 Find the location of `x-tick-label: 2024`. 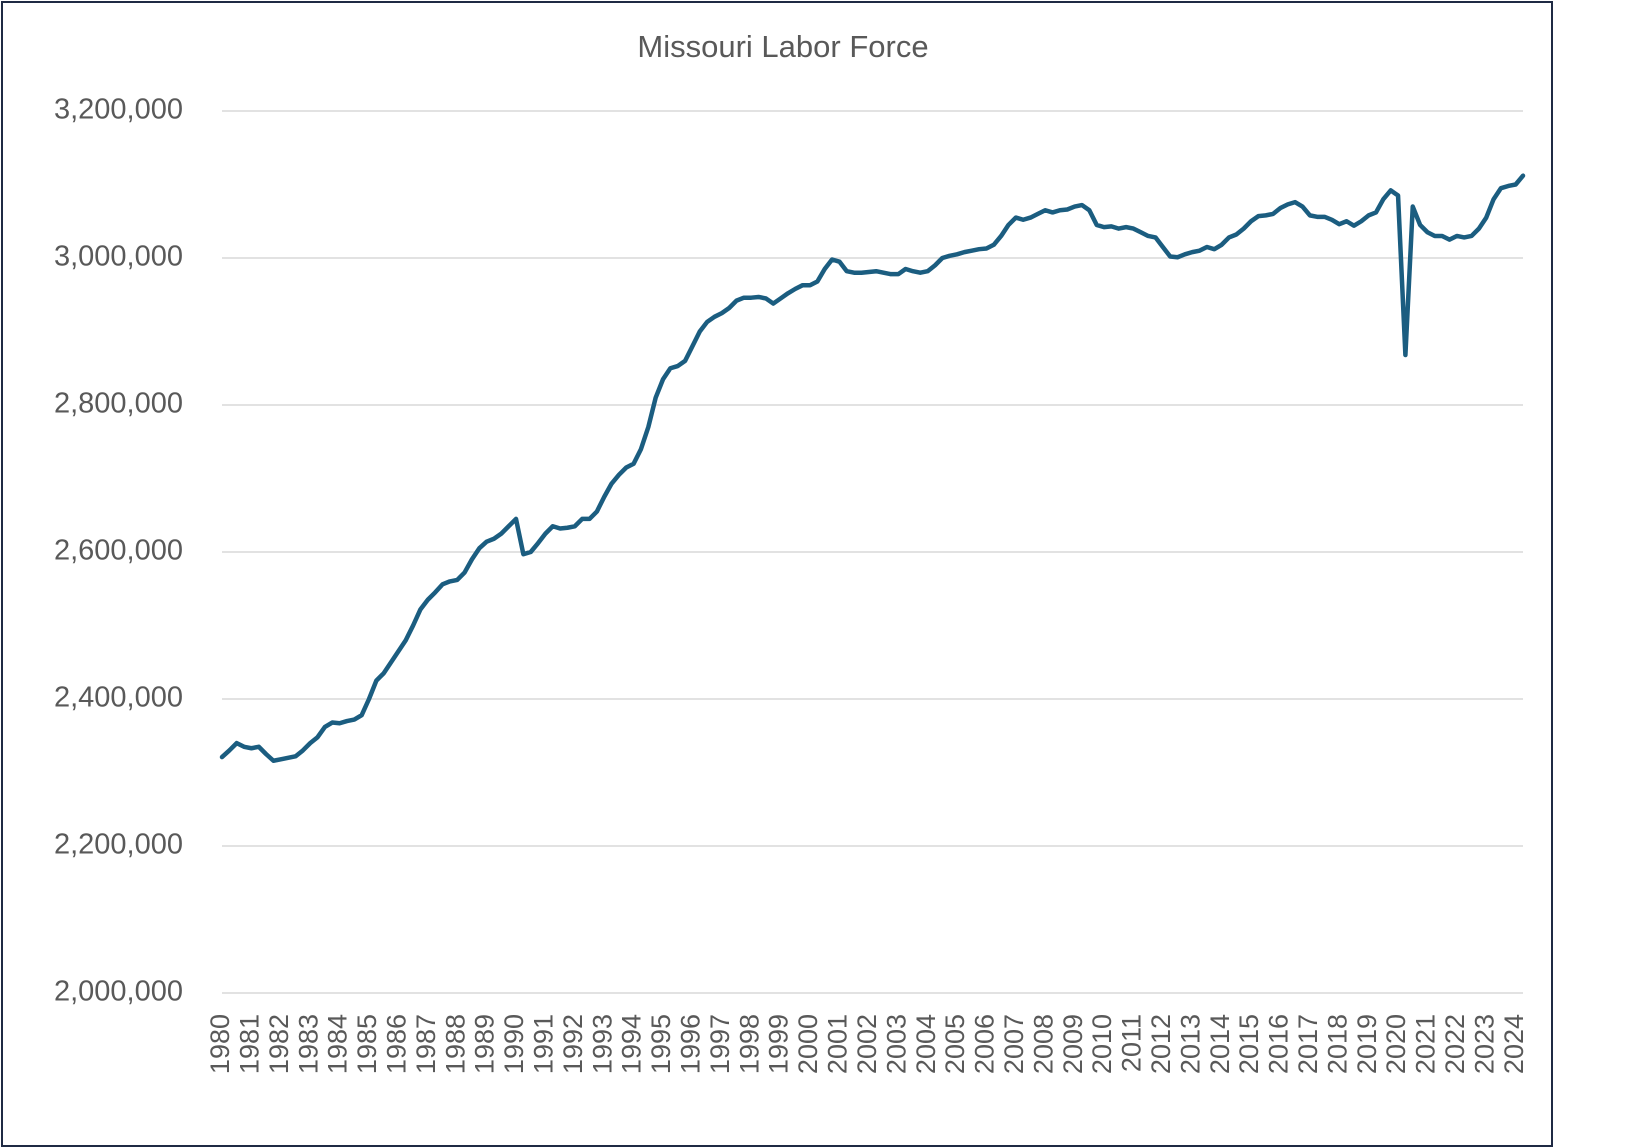

x-tick-label: 2024 is located at coordinates (1514, 1044).